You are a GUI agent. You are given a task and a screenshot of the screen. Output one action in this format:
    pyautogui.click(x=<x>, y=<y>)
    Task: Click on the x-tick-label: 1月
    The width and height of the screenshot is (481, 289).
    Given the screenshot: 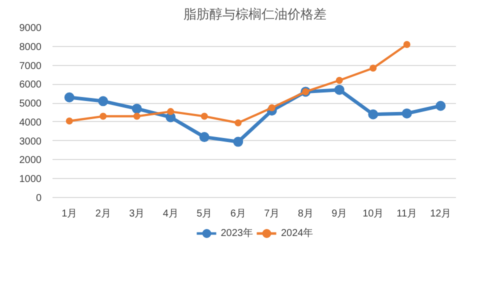 What is the action you would take?
    pyautogui.click(x=70, y=214)
    